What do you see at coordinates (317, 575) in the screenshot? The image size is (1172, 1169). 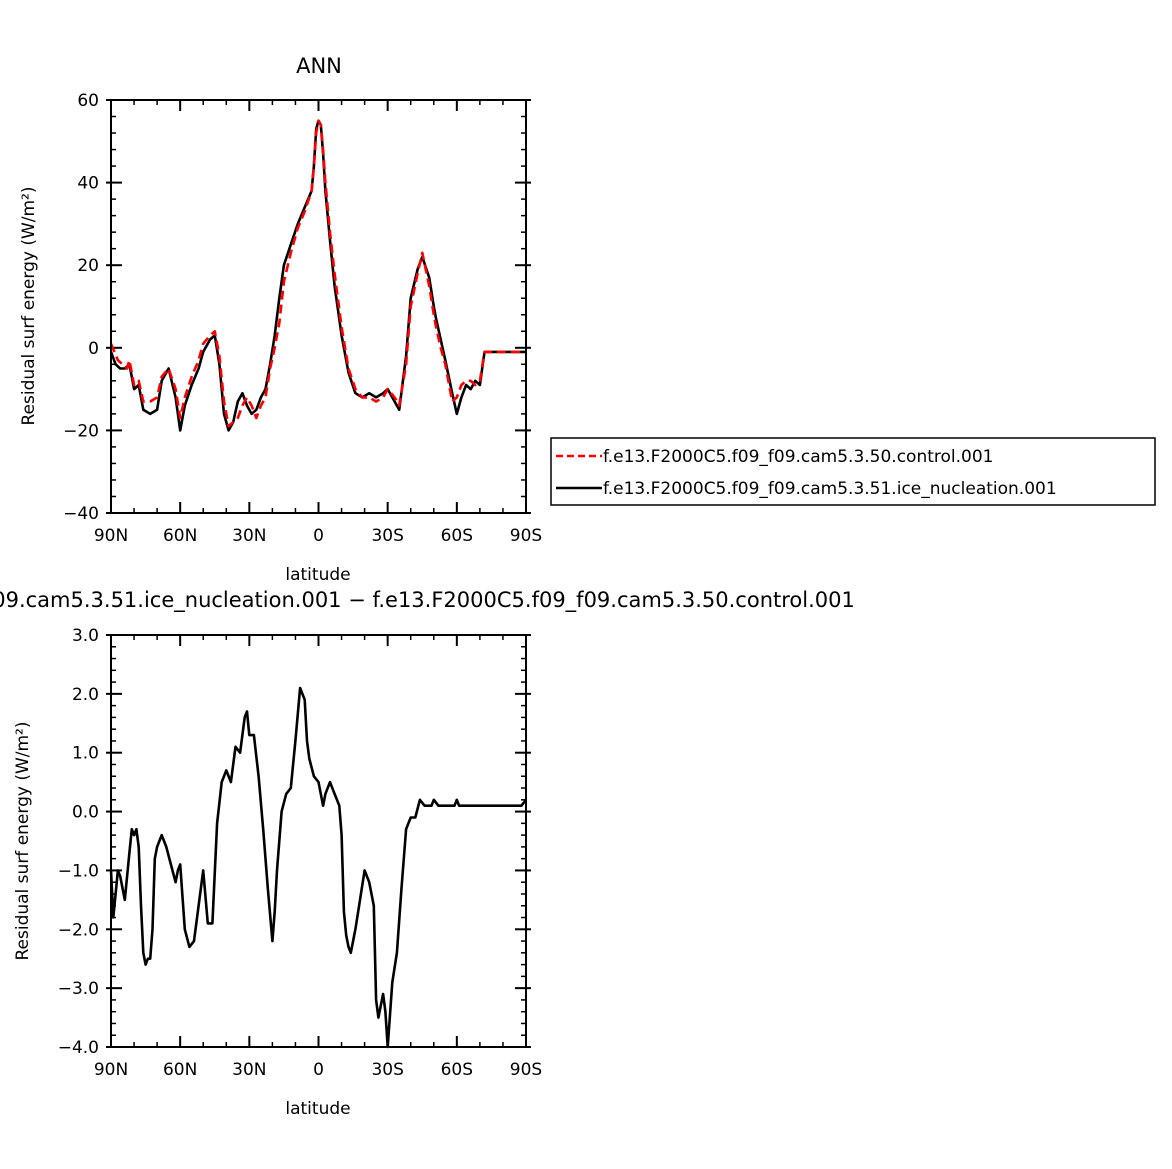 I see `top-chart-x-axis-label: latitude` at bounding box center [317, 575].